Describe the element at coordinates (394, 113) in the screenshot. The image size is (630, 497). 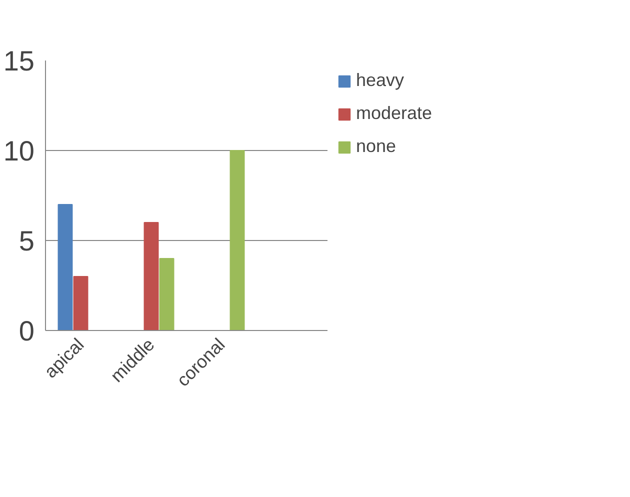
I see `legend-label: moderate` at that location.